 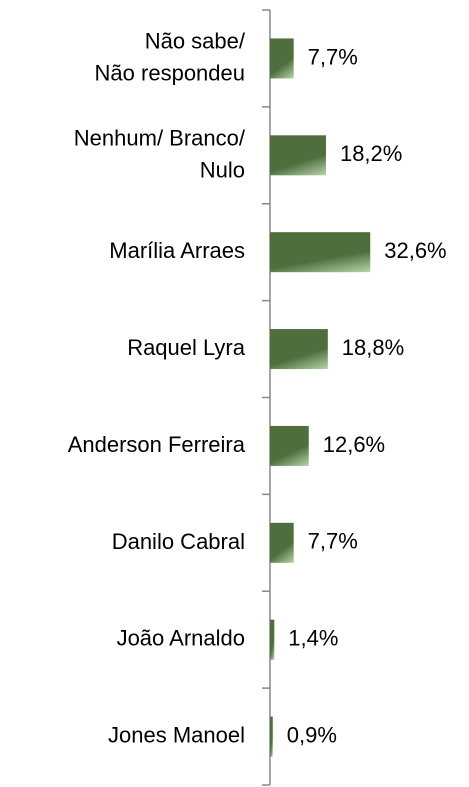 I want to click on value-label: 18,8%, so click(x=373, y=347).